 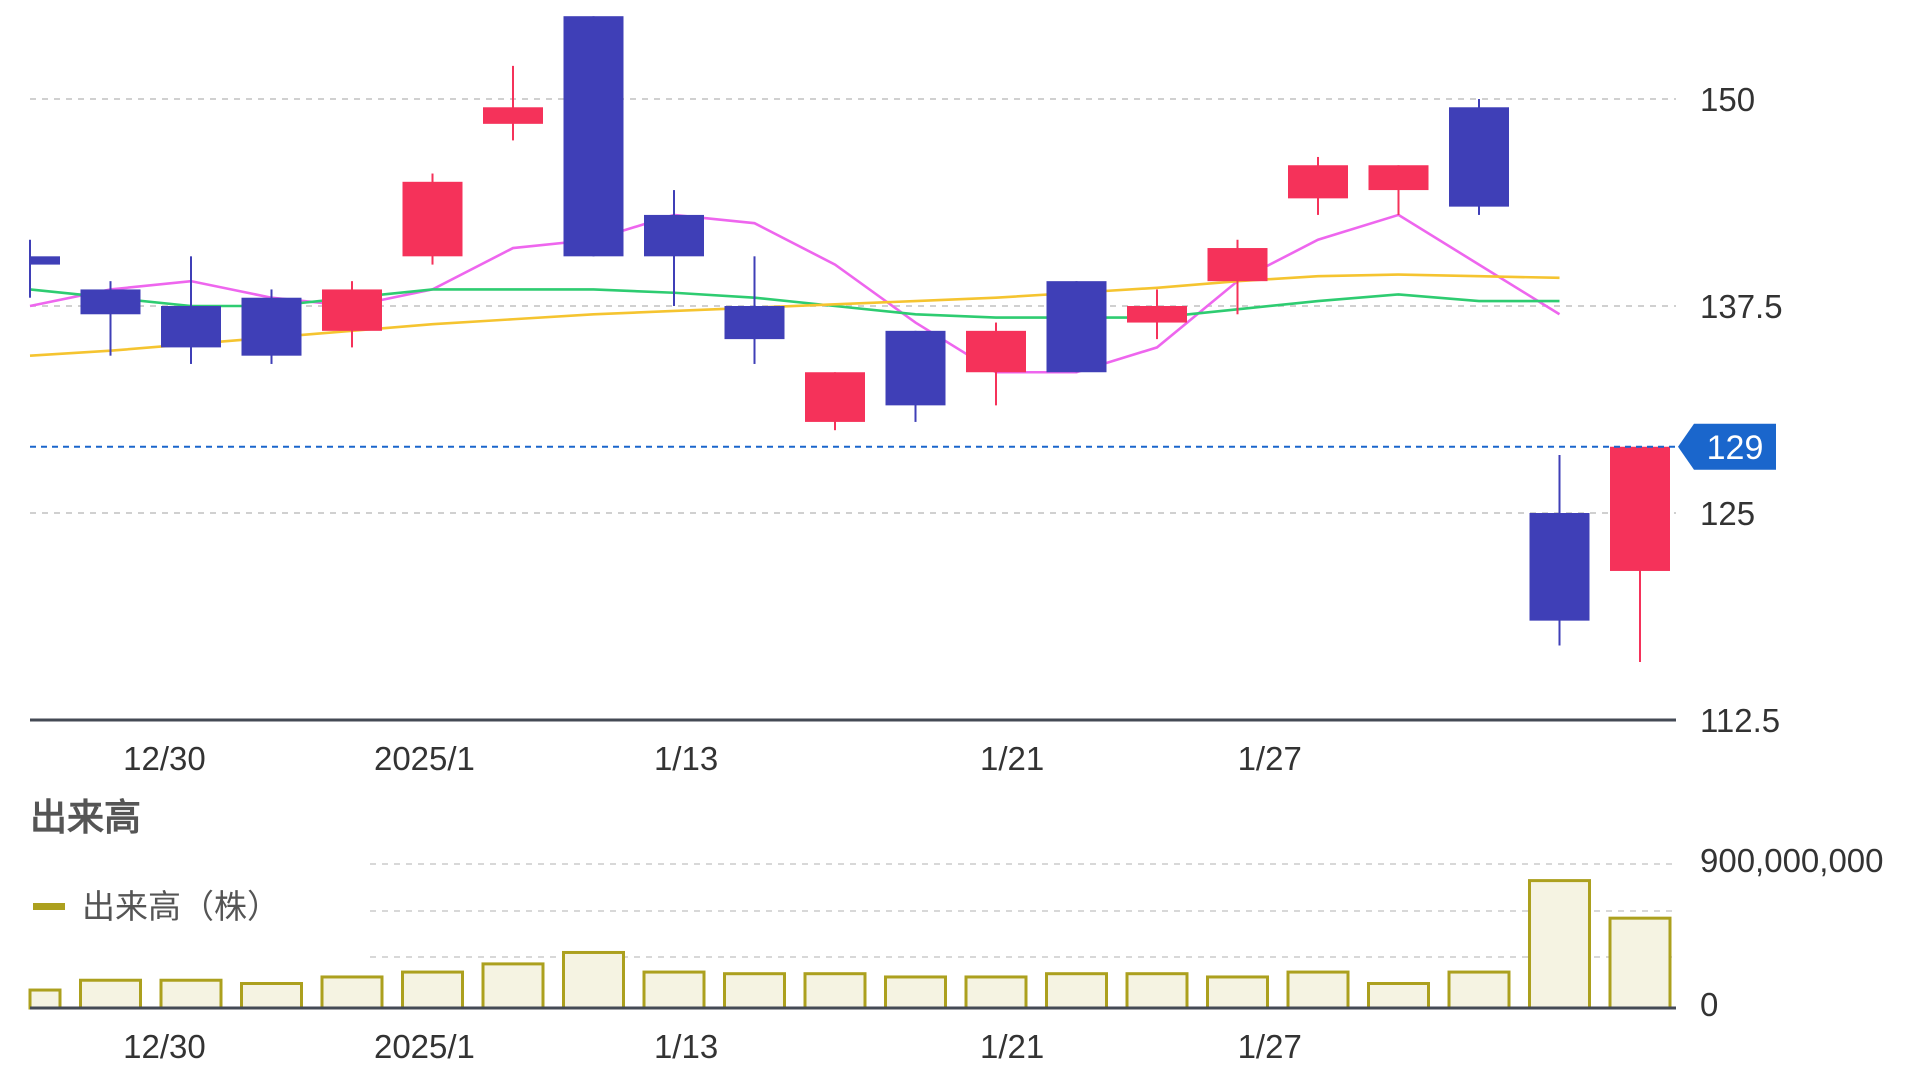 I want to click on volume-gridlines, so click(x=1023, y=910).